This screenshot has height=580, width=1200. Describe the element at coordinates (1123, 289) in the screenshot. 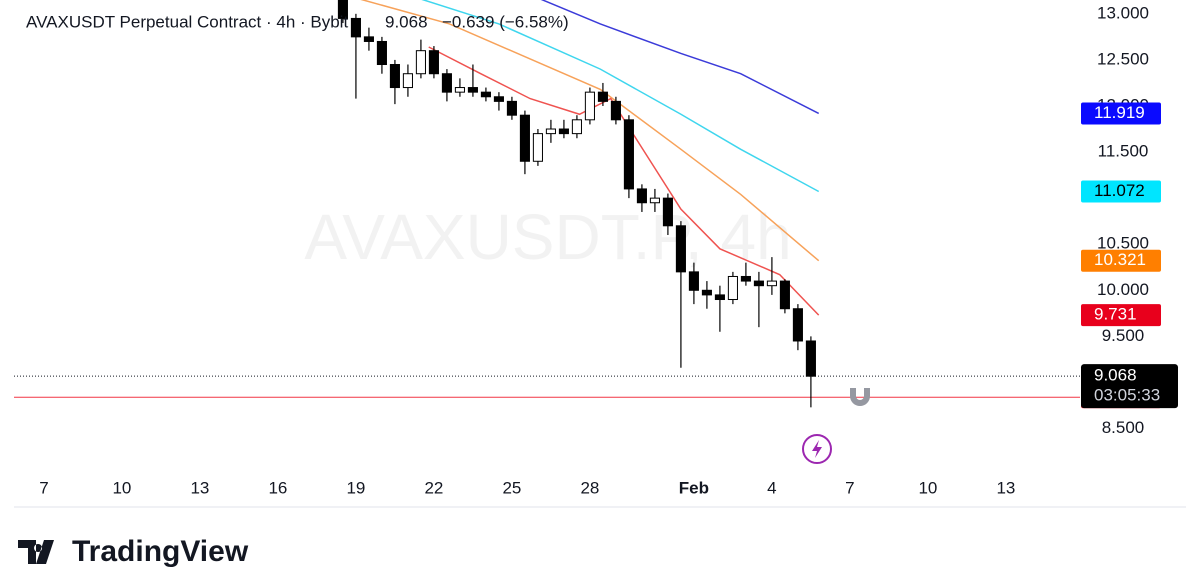

I see `y-tick-label: 10.000` at that location.